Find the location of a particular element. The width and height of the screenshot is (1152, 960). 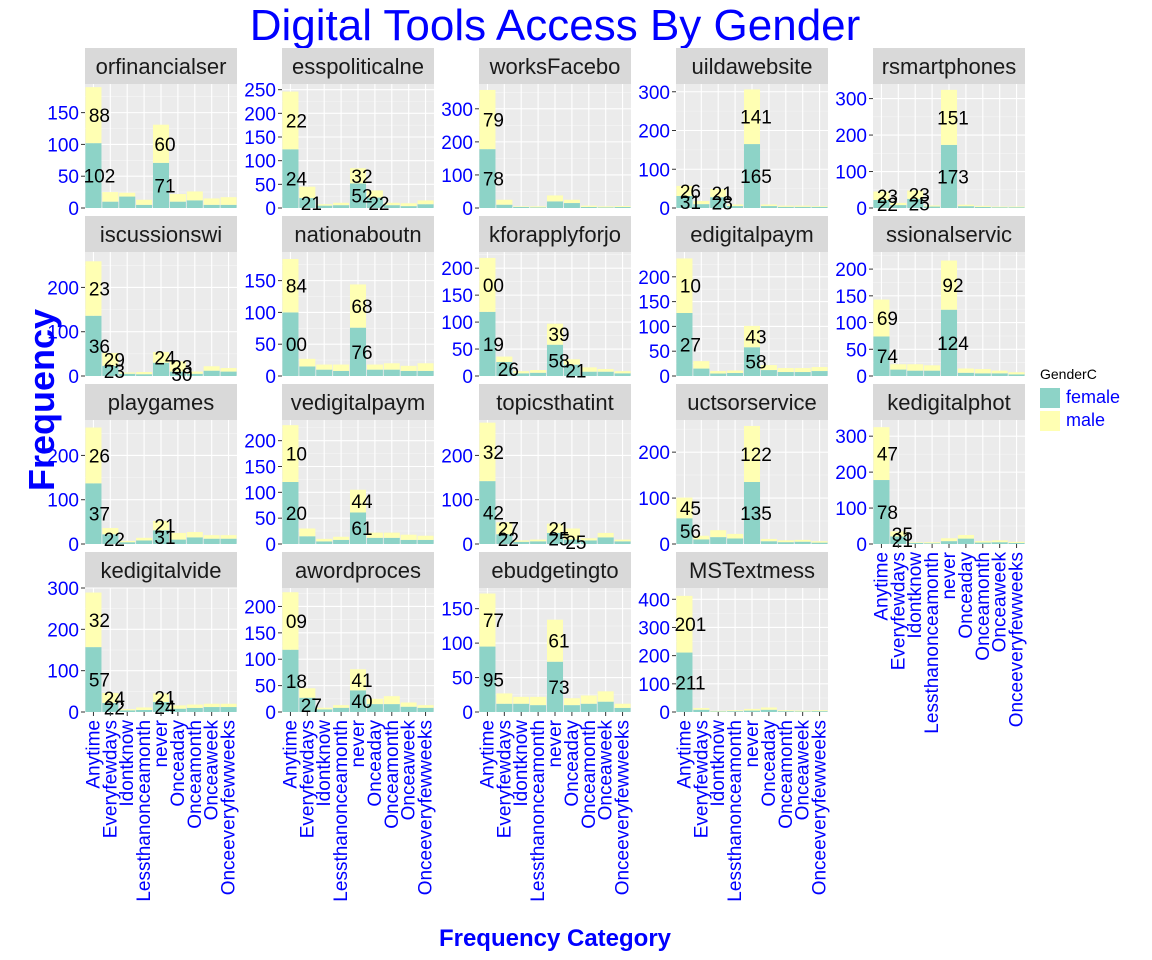

data-label: 42 is located at coordinates (493, 514).